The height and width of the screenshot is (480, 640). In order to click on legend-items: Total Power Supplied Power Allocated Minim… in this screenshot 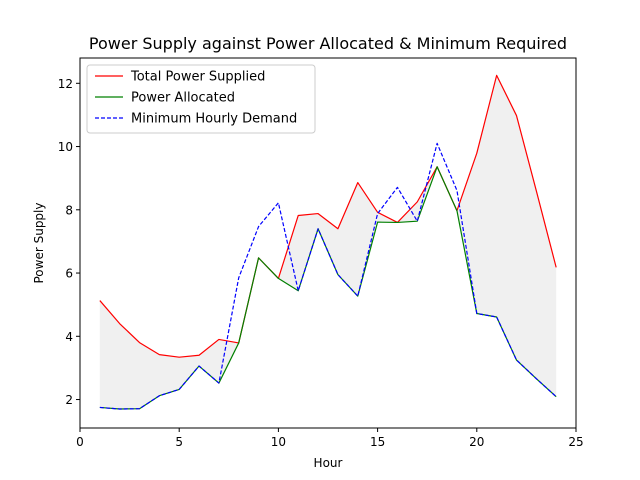, I will do `click(196, 98)`.